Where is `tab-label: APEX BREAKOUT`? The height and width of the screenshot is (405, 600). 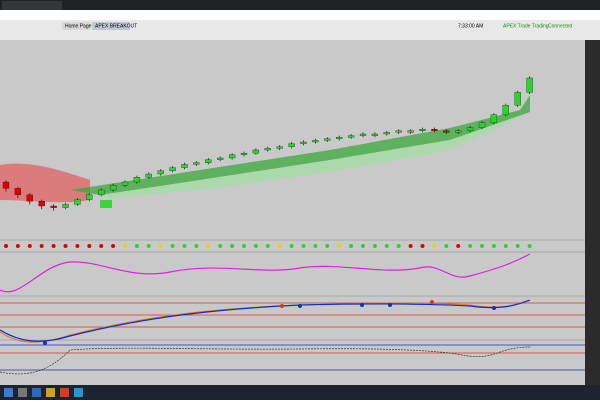
tab-label: APEX BREAKOUT is located at coordinates (116, 26).